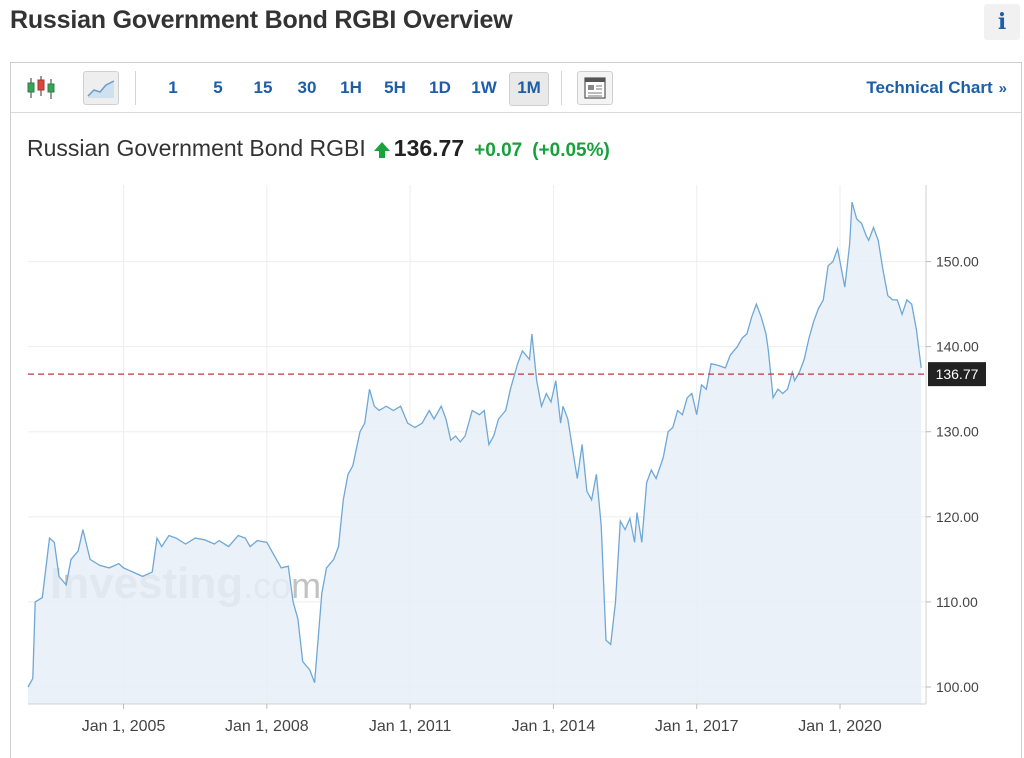  Describe the element at coordinates (1002, 88) in the screenshot. I see `chevron-right-icon: »` at that location.